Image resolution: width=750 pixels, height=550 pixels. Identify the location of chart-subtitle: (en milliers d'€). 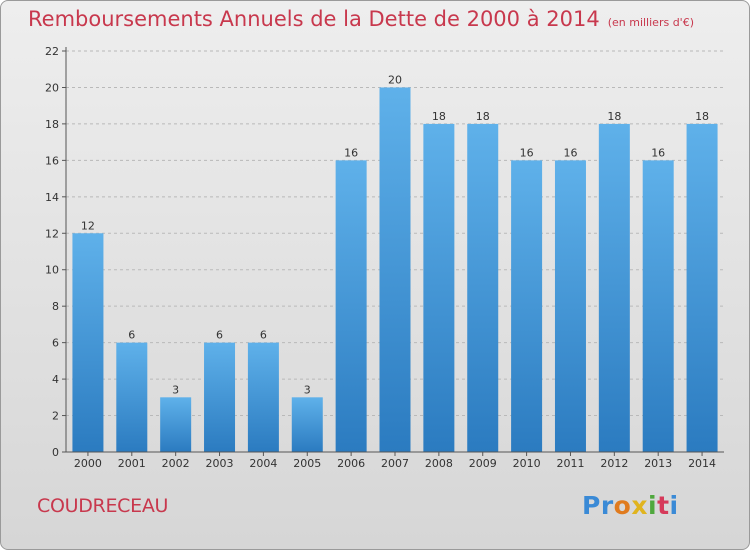
(650, 22).